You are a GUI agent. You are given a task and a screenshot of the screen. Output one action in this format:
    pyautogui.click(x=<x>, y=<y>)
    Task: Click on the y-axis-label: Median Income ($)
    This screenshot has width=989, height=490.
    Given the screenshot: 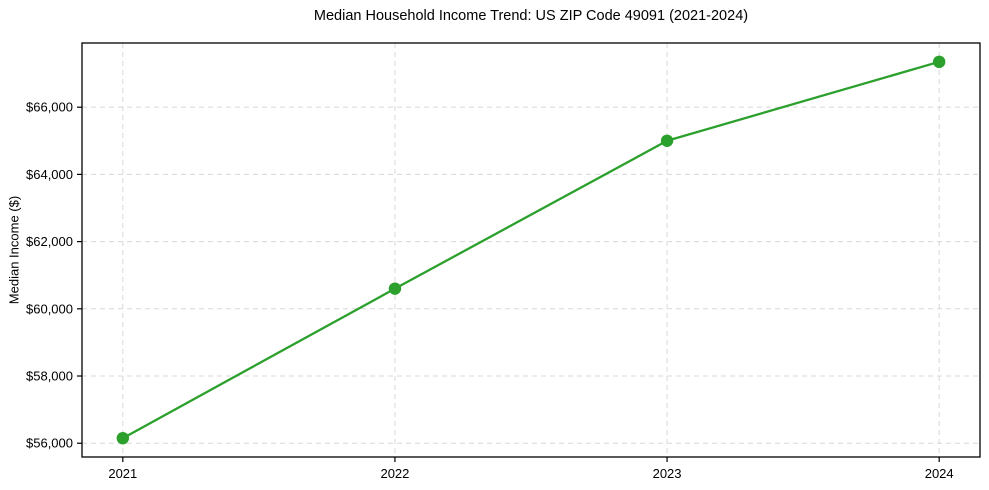 What is the action you would take?
    pyautogui.click(x=14, y=250)
    